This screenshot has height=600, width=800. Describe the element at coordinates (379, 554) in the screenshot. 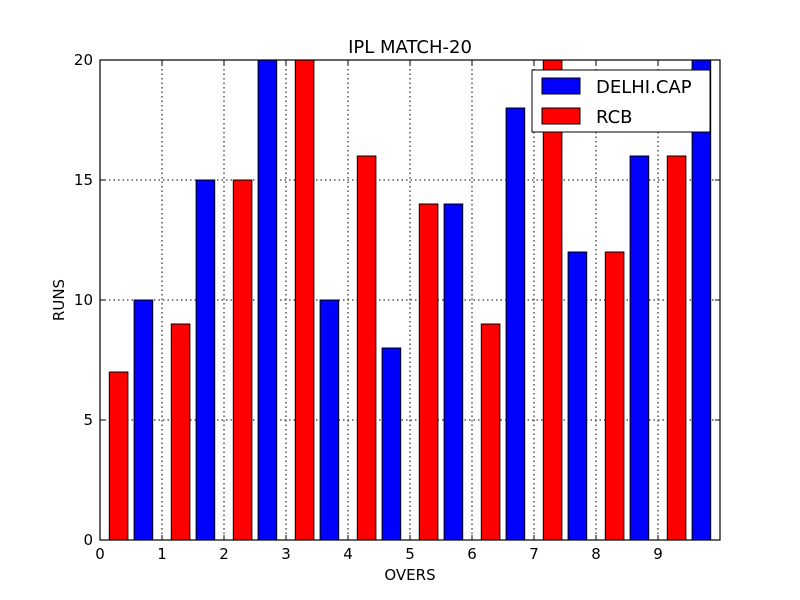

I see `x-tick-labels: 0 1 2 3 4 5 6 7 8 9` at that location.